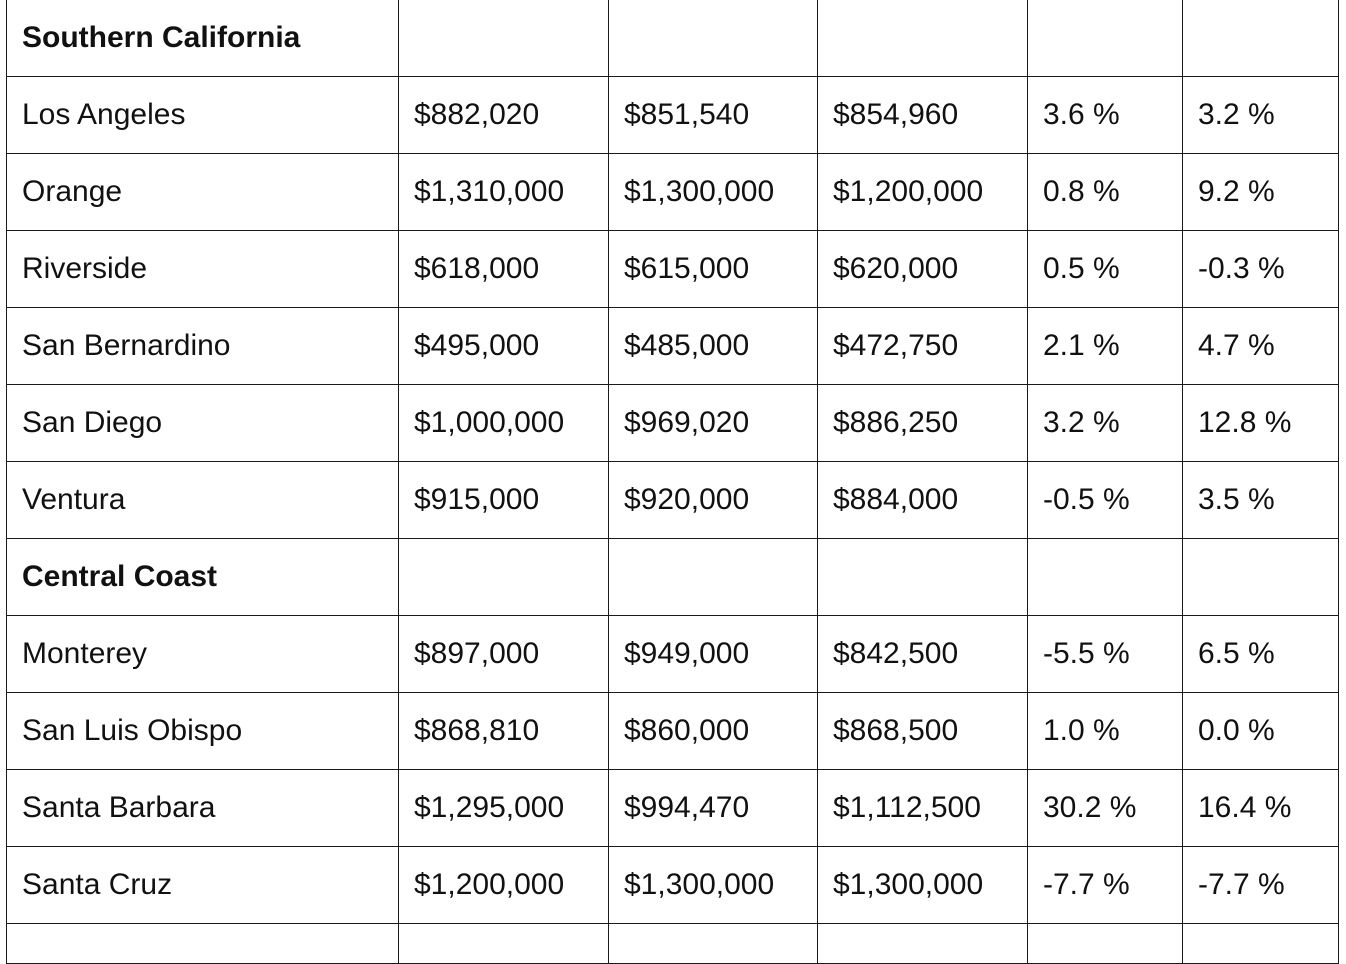 Image resolution: width=1346 pixels, height=964 pixels. Describe the element at coordinates (1260, 269) in the screenshot. I see `table-cell: -0.3 %` at that location.